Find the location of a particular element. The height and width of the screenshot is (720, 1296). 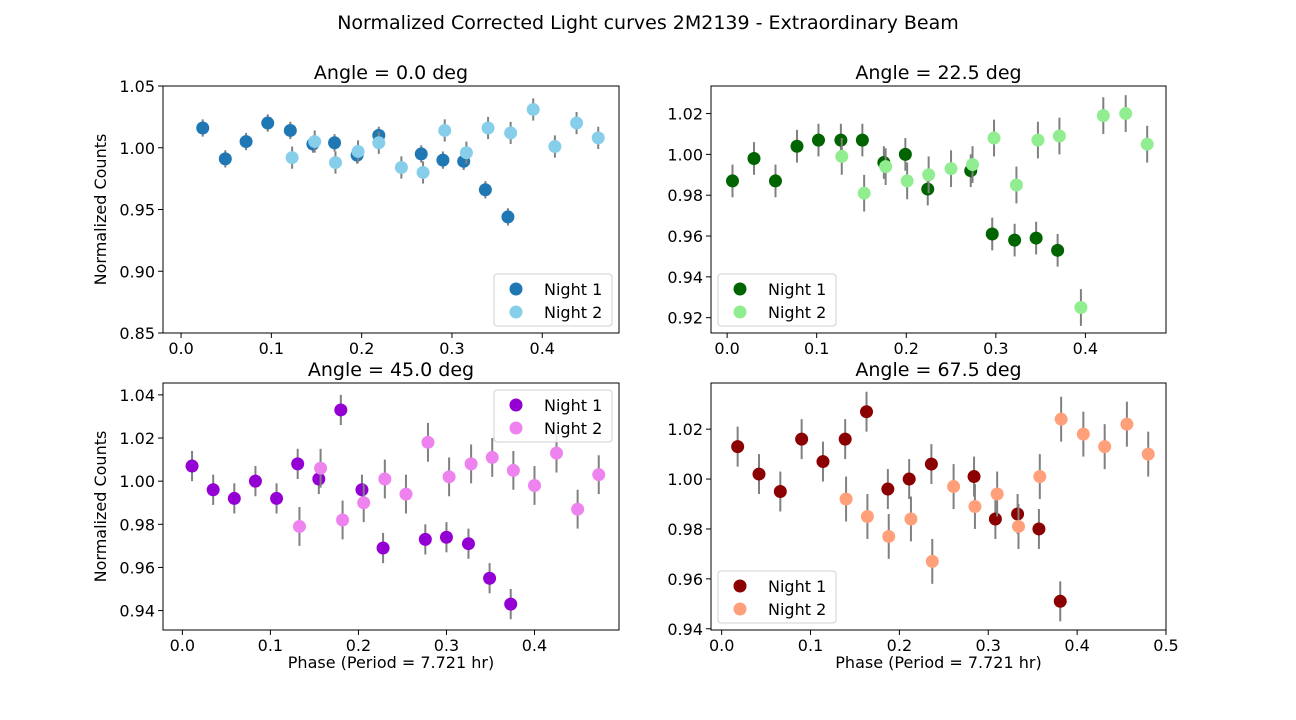

x-axis-label: Phase (Period = 7.721 hr) is located at coordinates (391, 662).